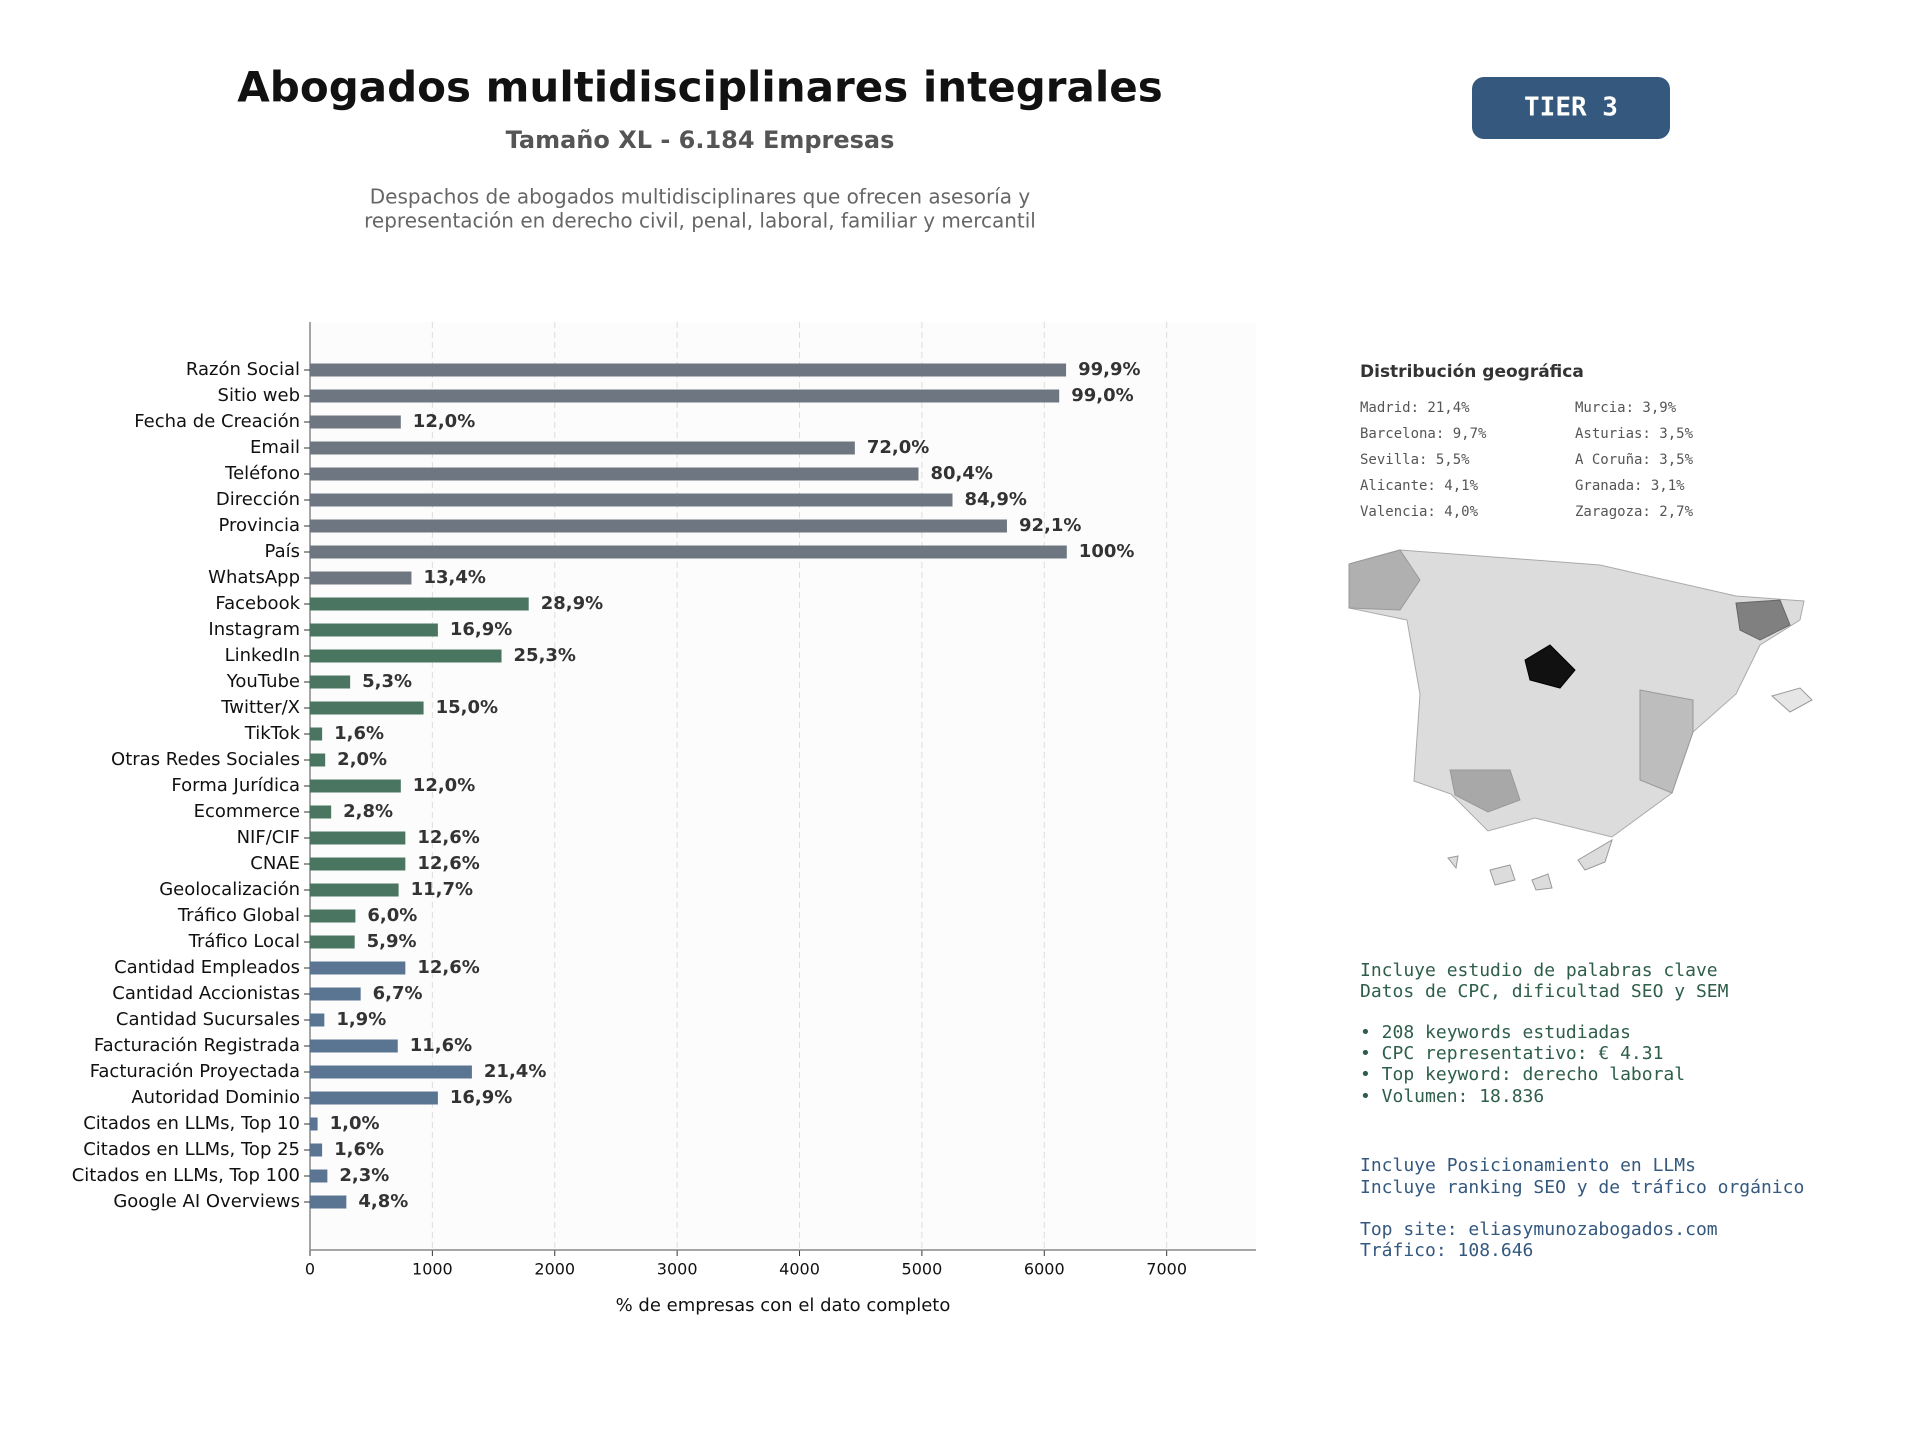  Describe the element at coordinates (1539, 1229) in the screenshot. I see `llm-line: Top site: eliasymunozabogados.com` at that location.